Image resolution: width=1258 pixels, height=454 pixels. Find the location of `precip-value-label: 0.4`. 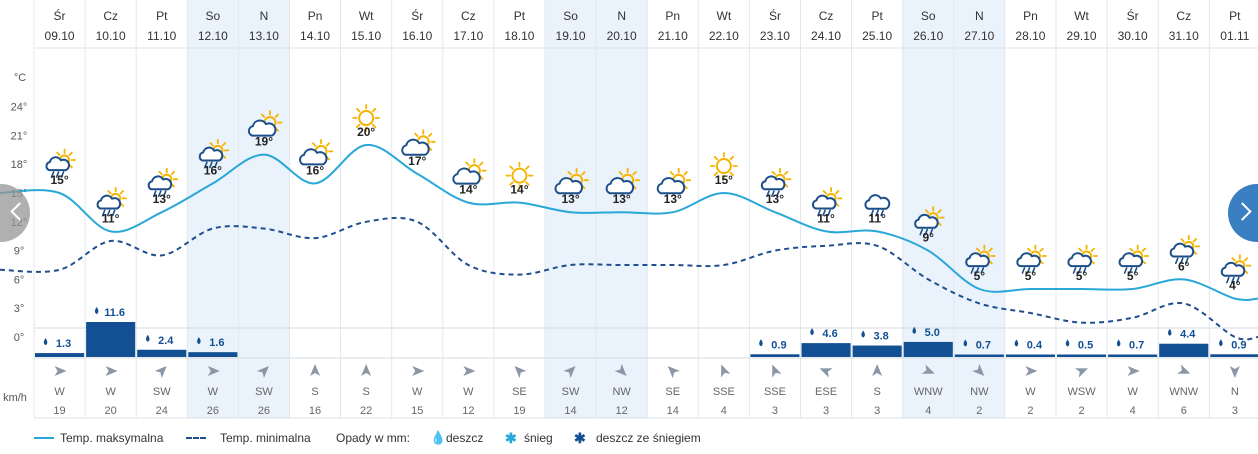

precip-value-label: 0.4 is located at coordinates (1035, 346).